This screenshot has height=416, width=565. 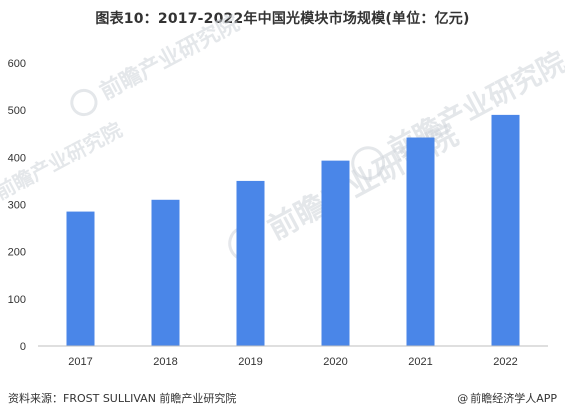 I want to click on y-tick-label: 600, so click(x=17, y=64).